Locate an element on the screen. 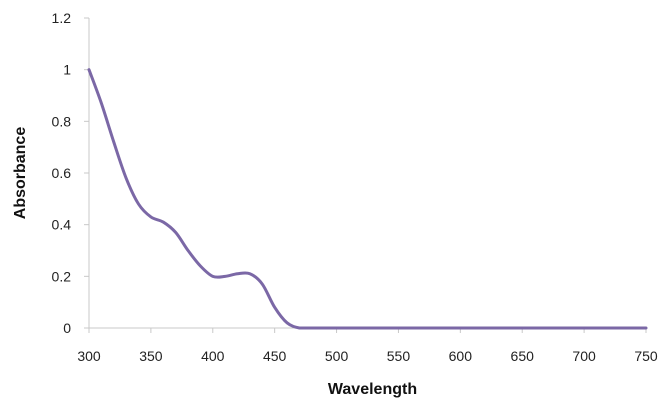 The height and width of the screenshot is (402, 665). y-axis-title: Absorbance is located at coordinates (20, 173).